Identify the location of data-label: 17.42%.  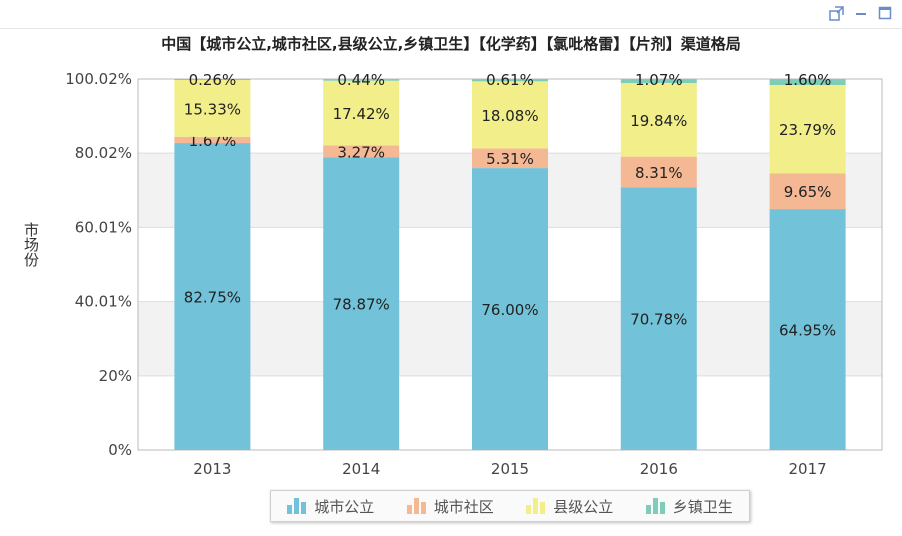
(361, 114).